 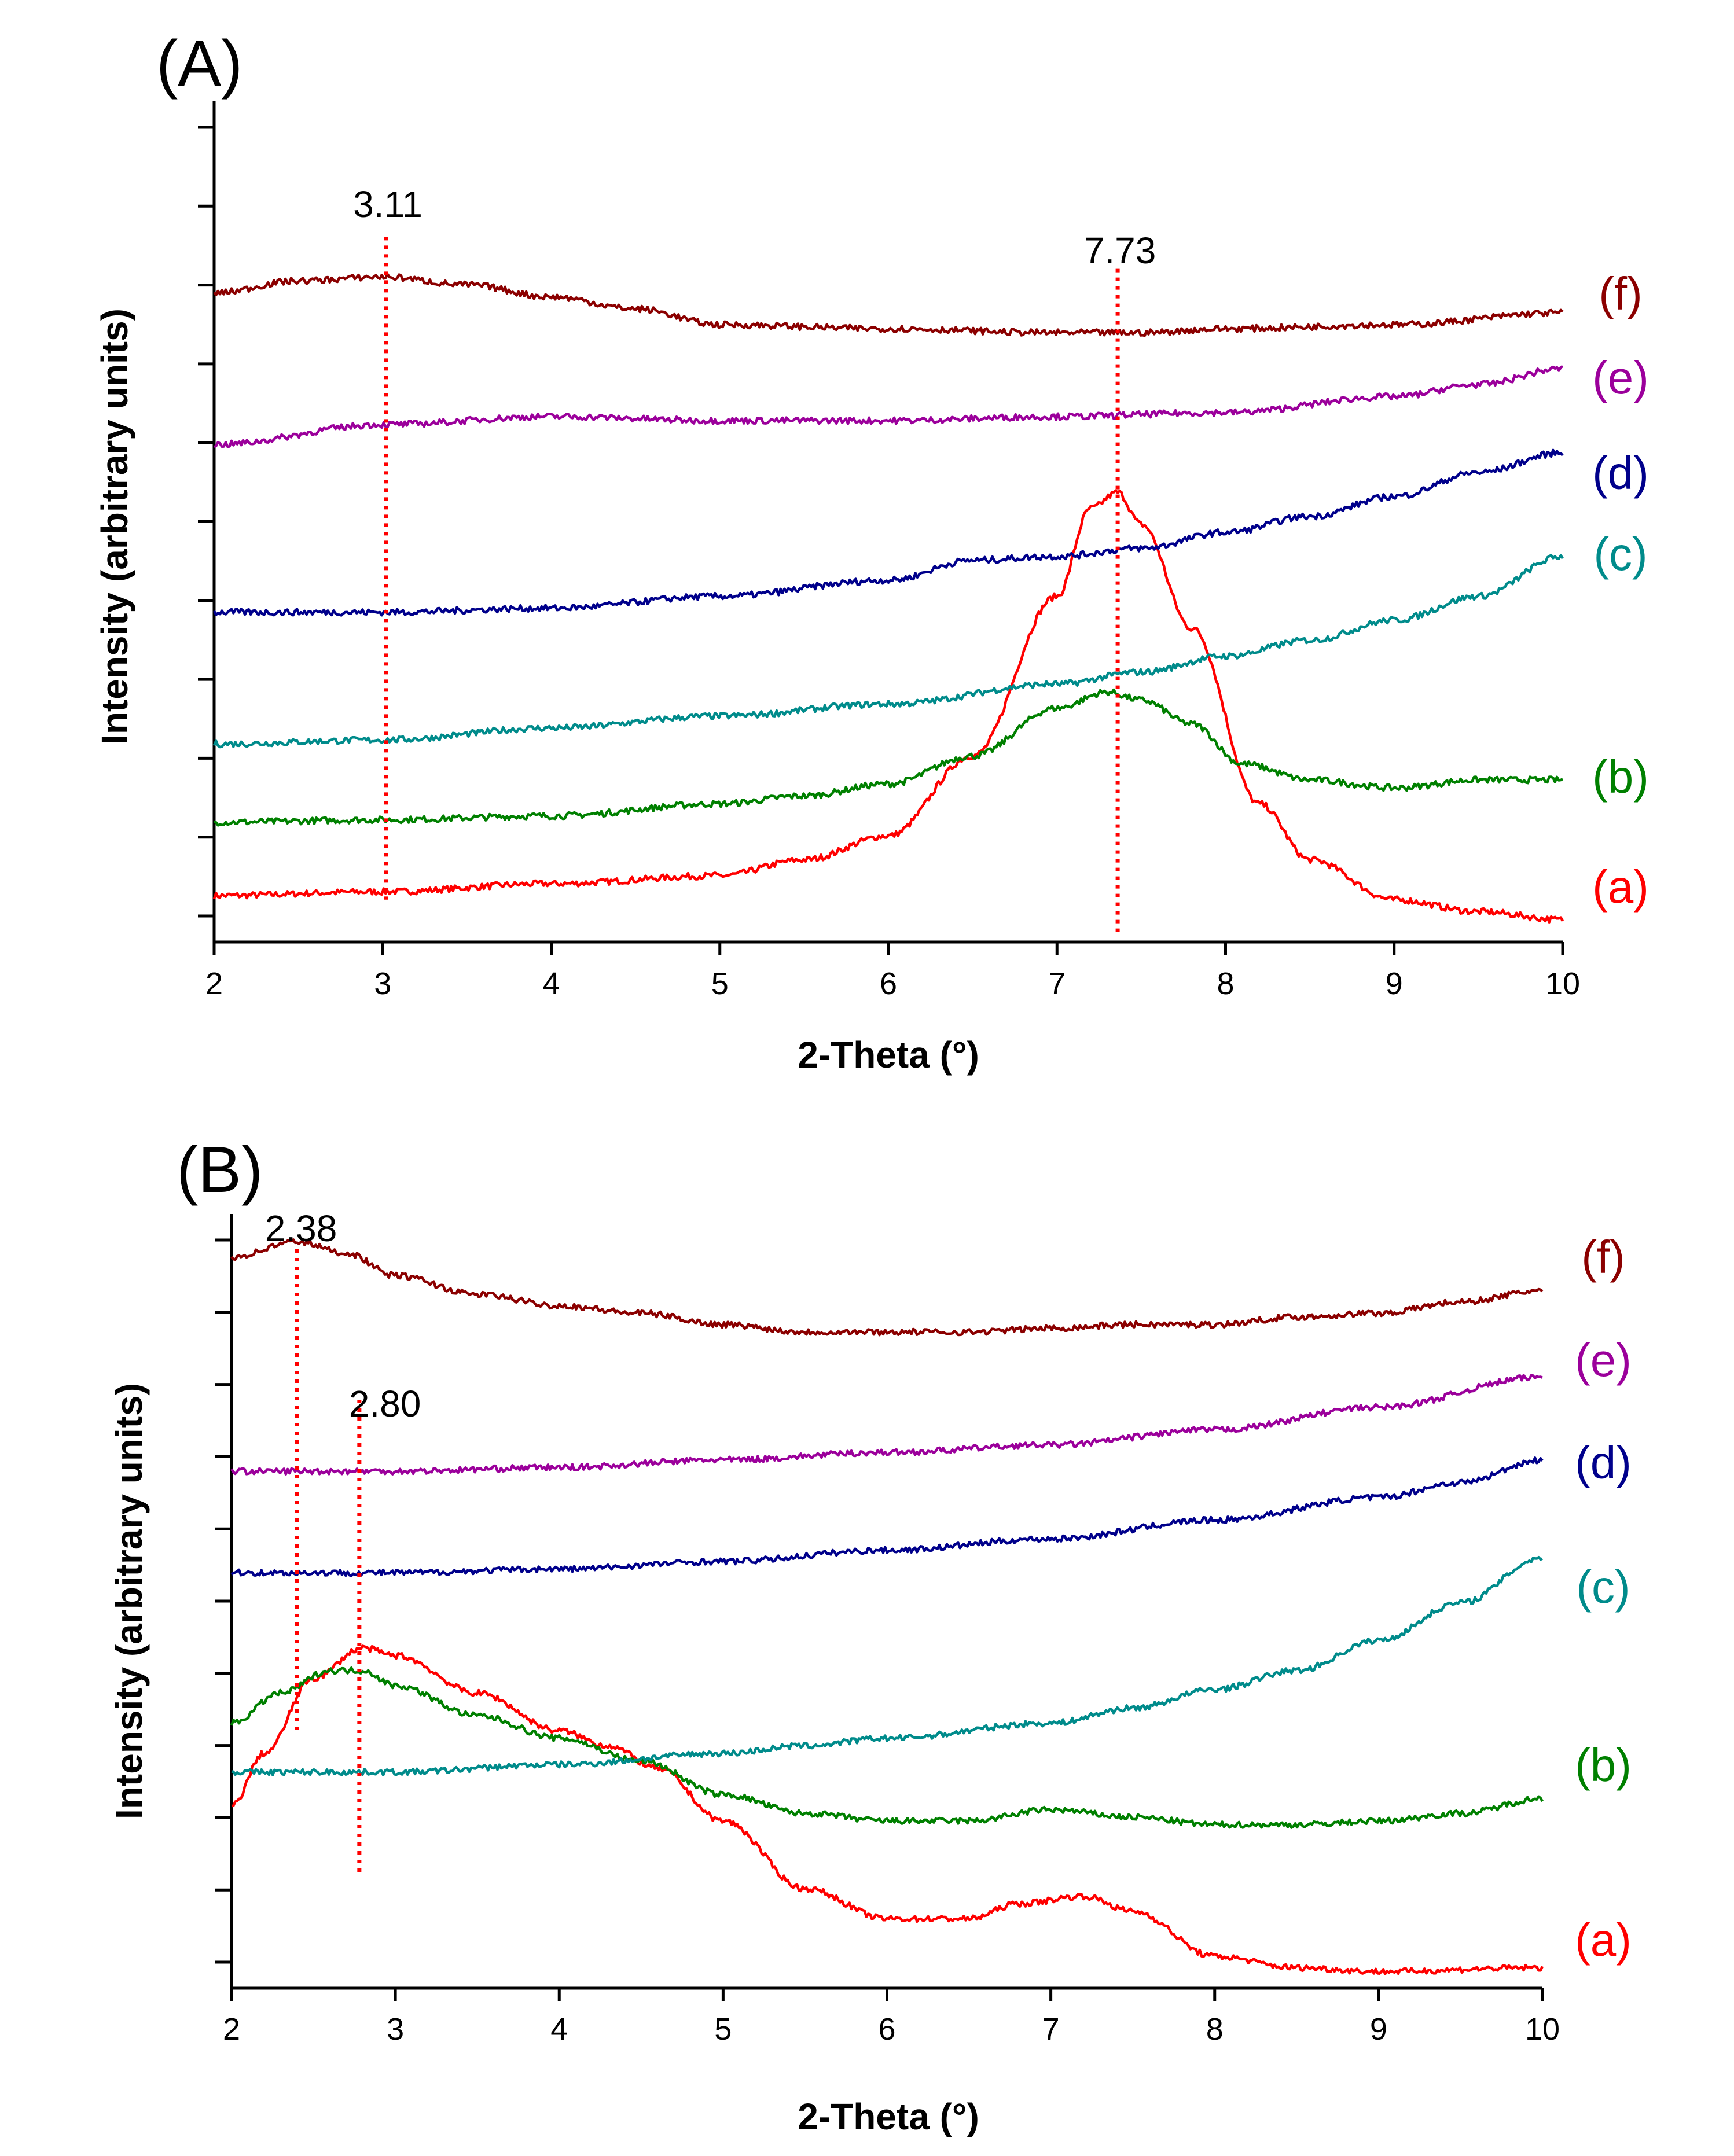 What do you see at coordinates (886, 1425) in the screenshot?
I see `panel-b-series-e` at bounding box center [886, 1425].